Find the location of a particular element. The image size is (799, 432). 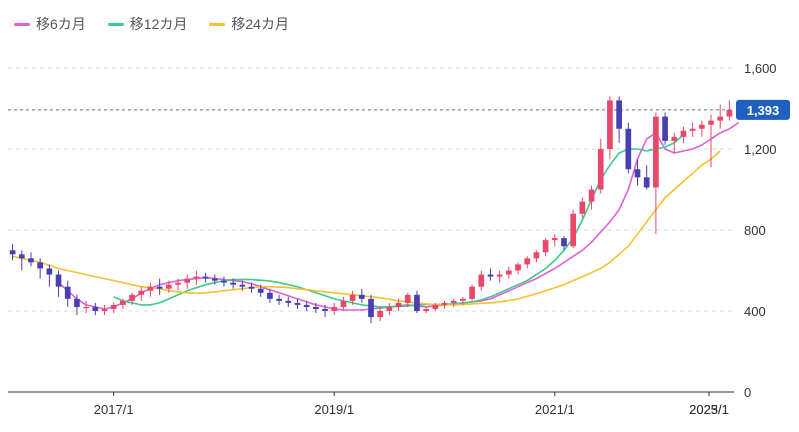

legend-item-ma12: 移12カ月 is located at coordinates (147, 24).